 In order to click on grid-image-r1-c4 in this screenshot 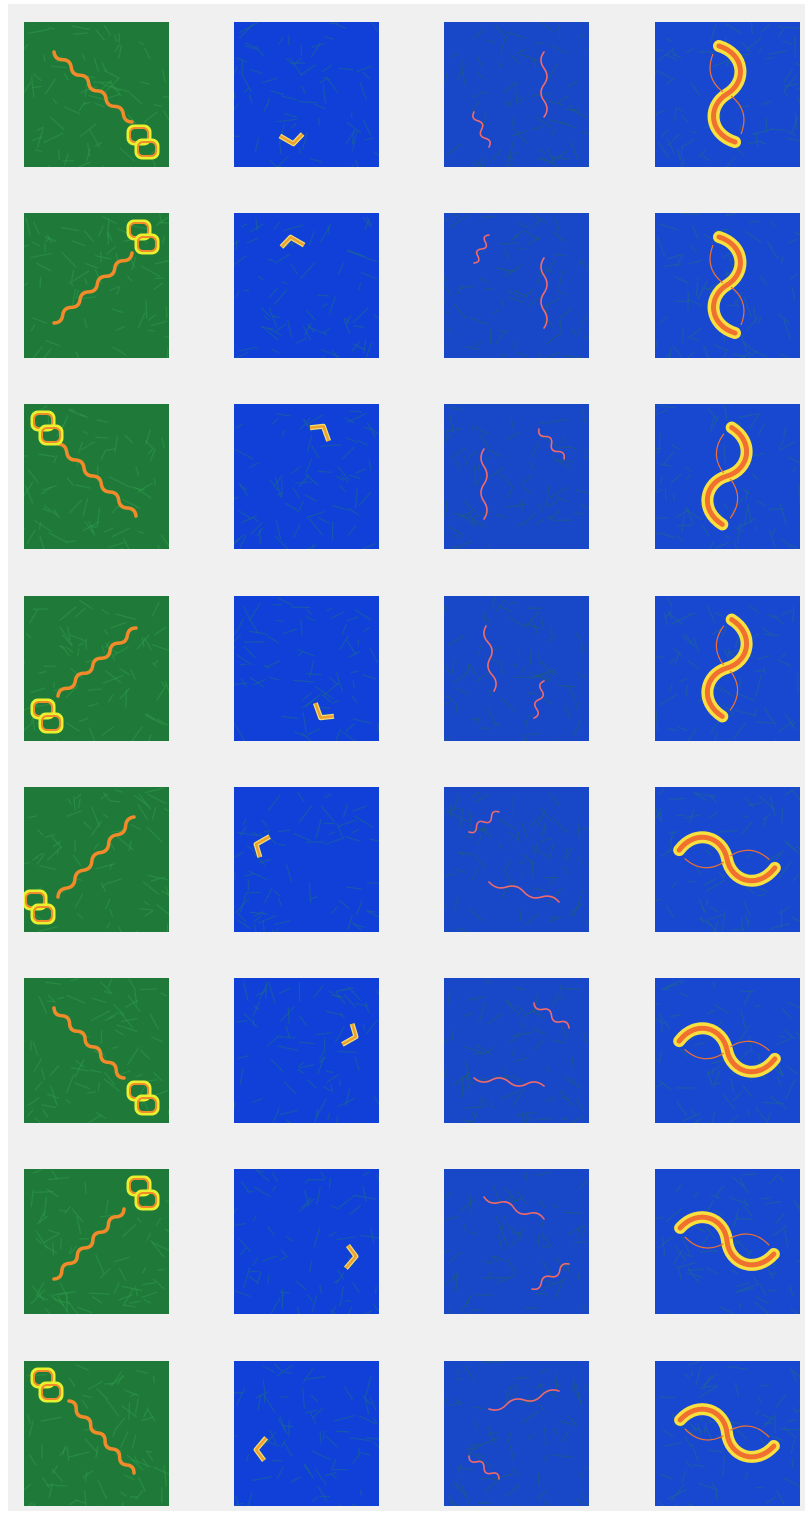, I will do `click(727, 94)`.